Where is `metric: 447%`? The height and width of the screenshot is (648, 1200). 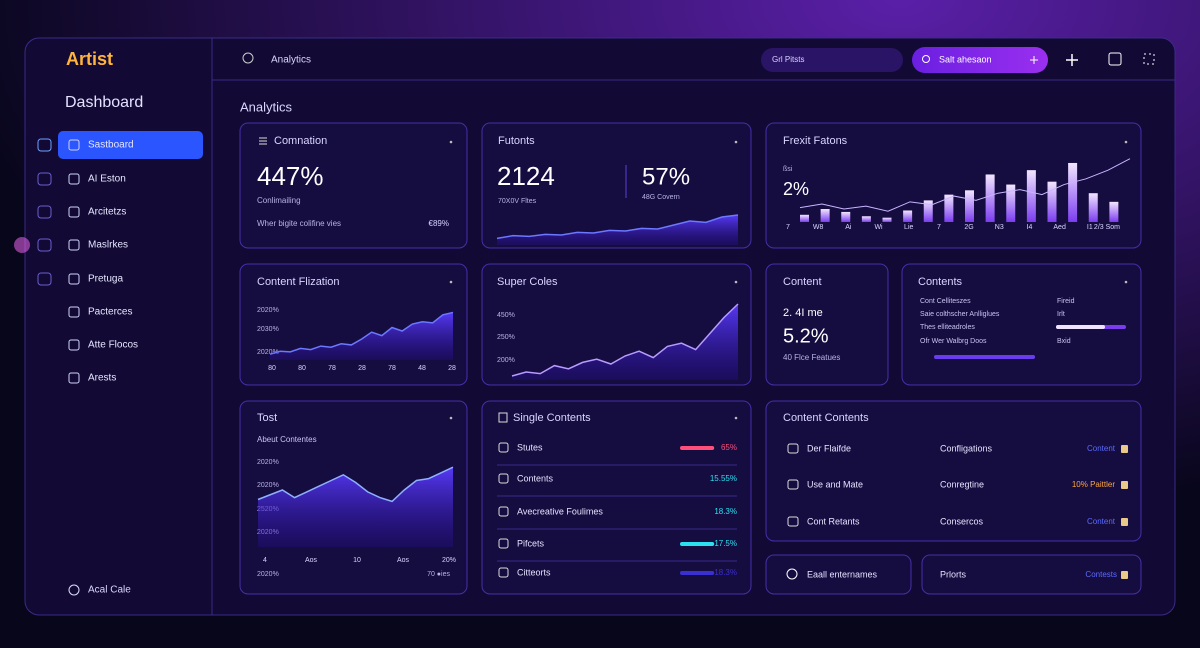 metric: 447% is located at coordinates (290, 176).